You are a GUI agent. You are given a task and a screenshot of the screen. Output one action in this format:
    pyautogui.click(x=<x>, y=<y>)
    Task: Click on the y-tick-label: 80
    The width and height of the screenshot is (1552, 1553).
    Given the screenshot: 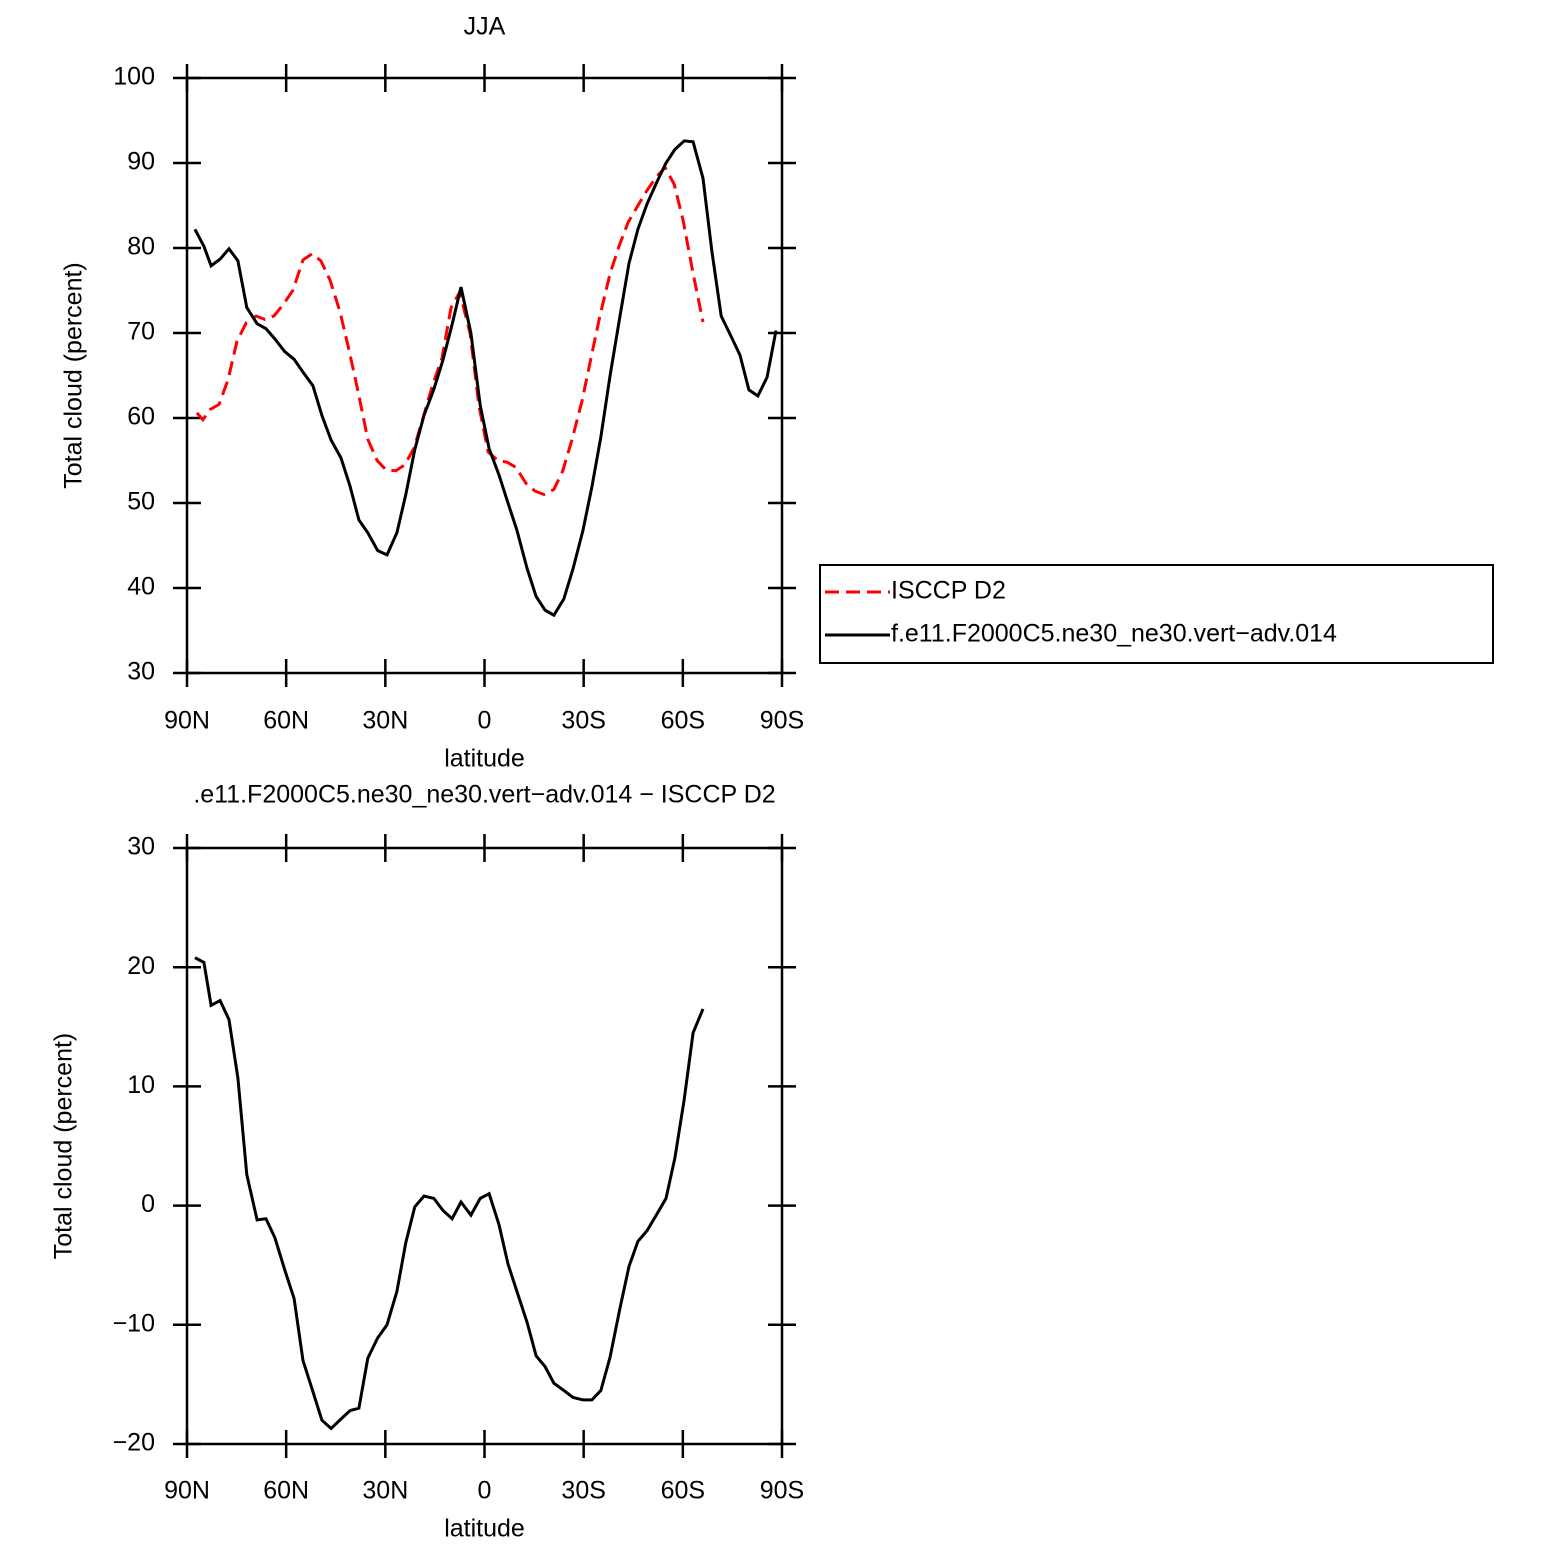 What is the action you would take?
    pyautogui.click(x=141, y=247)
    